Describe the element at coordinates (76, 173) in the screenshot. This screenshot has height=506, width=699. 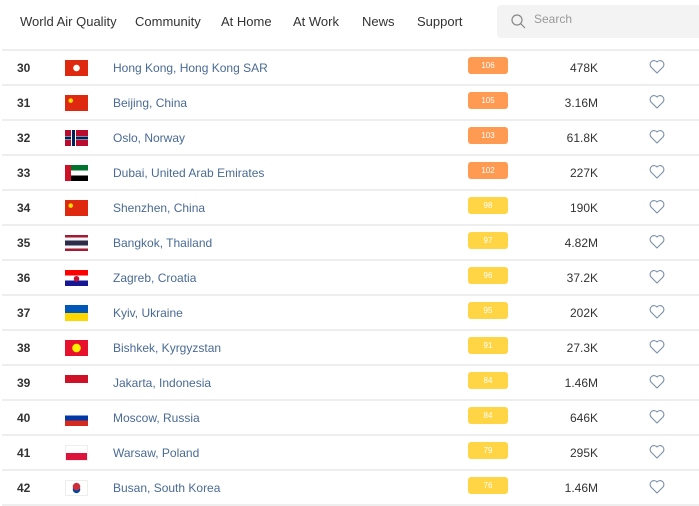
I see `flag-uae-icon` at that location.